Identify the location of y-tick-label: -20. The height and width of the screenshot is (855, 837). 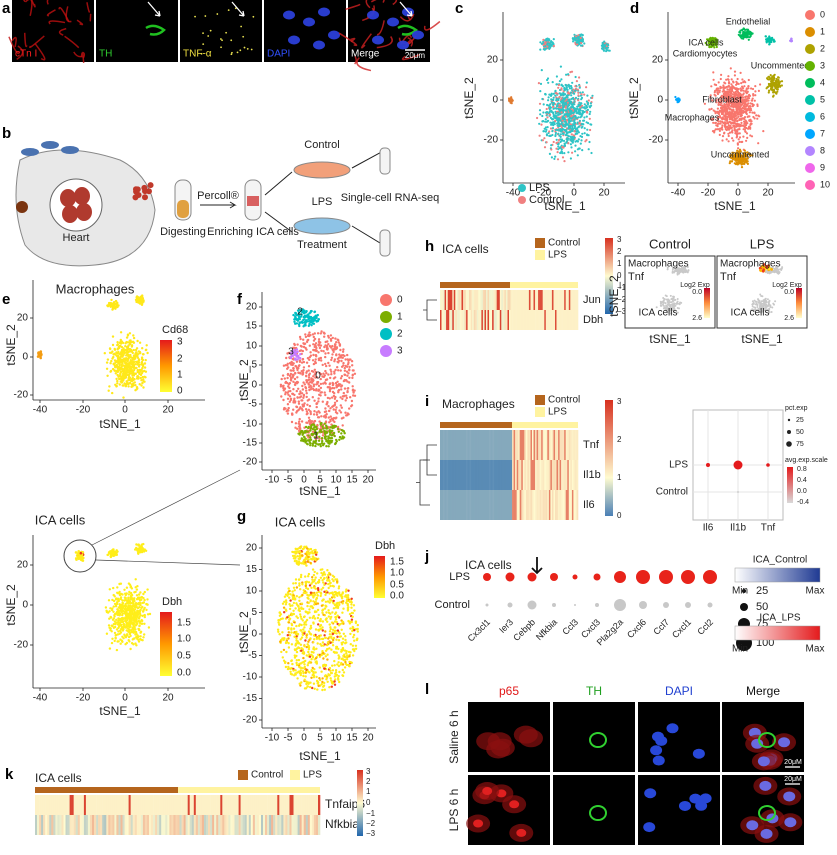
(491, 140).